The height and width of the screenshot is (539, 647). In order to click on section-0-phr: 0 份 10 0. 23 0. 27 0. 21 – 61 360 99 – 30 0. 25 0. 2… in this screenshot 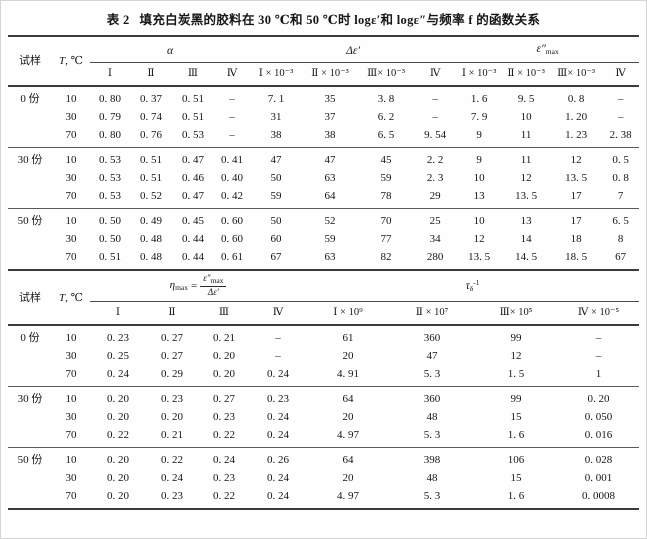, I will do `click(323, 356)`.